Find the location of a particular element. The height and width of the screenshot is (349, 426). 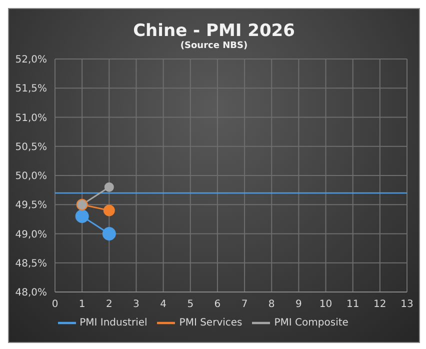

x-tick-label: 0 is located at coordinates (55, 304).